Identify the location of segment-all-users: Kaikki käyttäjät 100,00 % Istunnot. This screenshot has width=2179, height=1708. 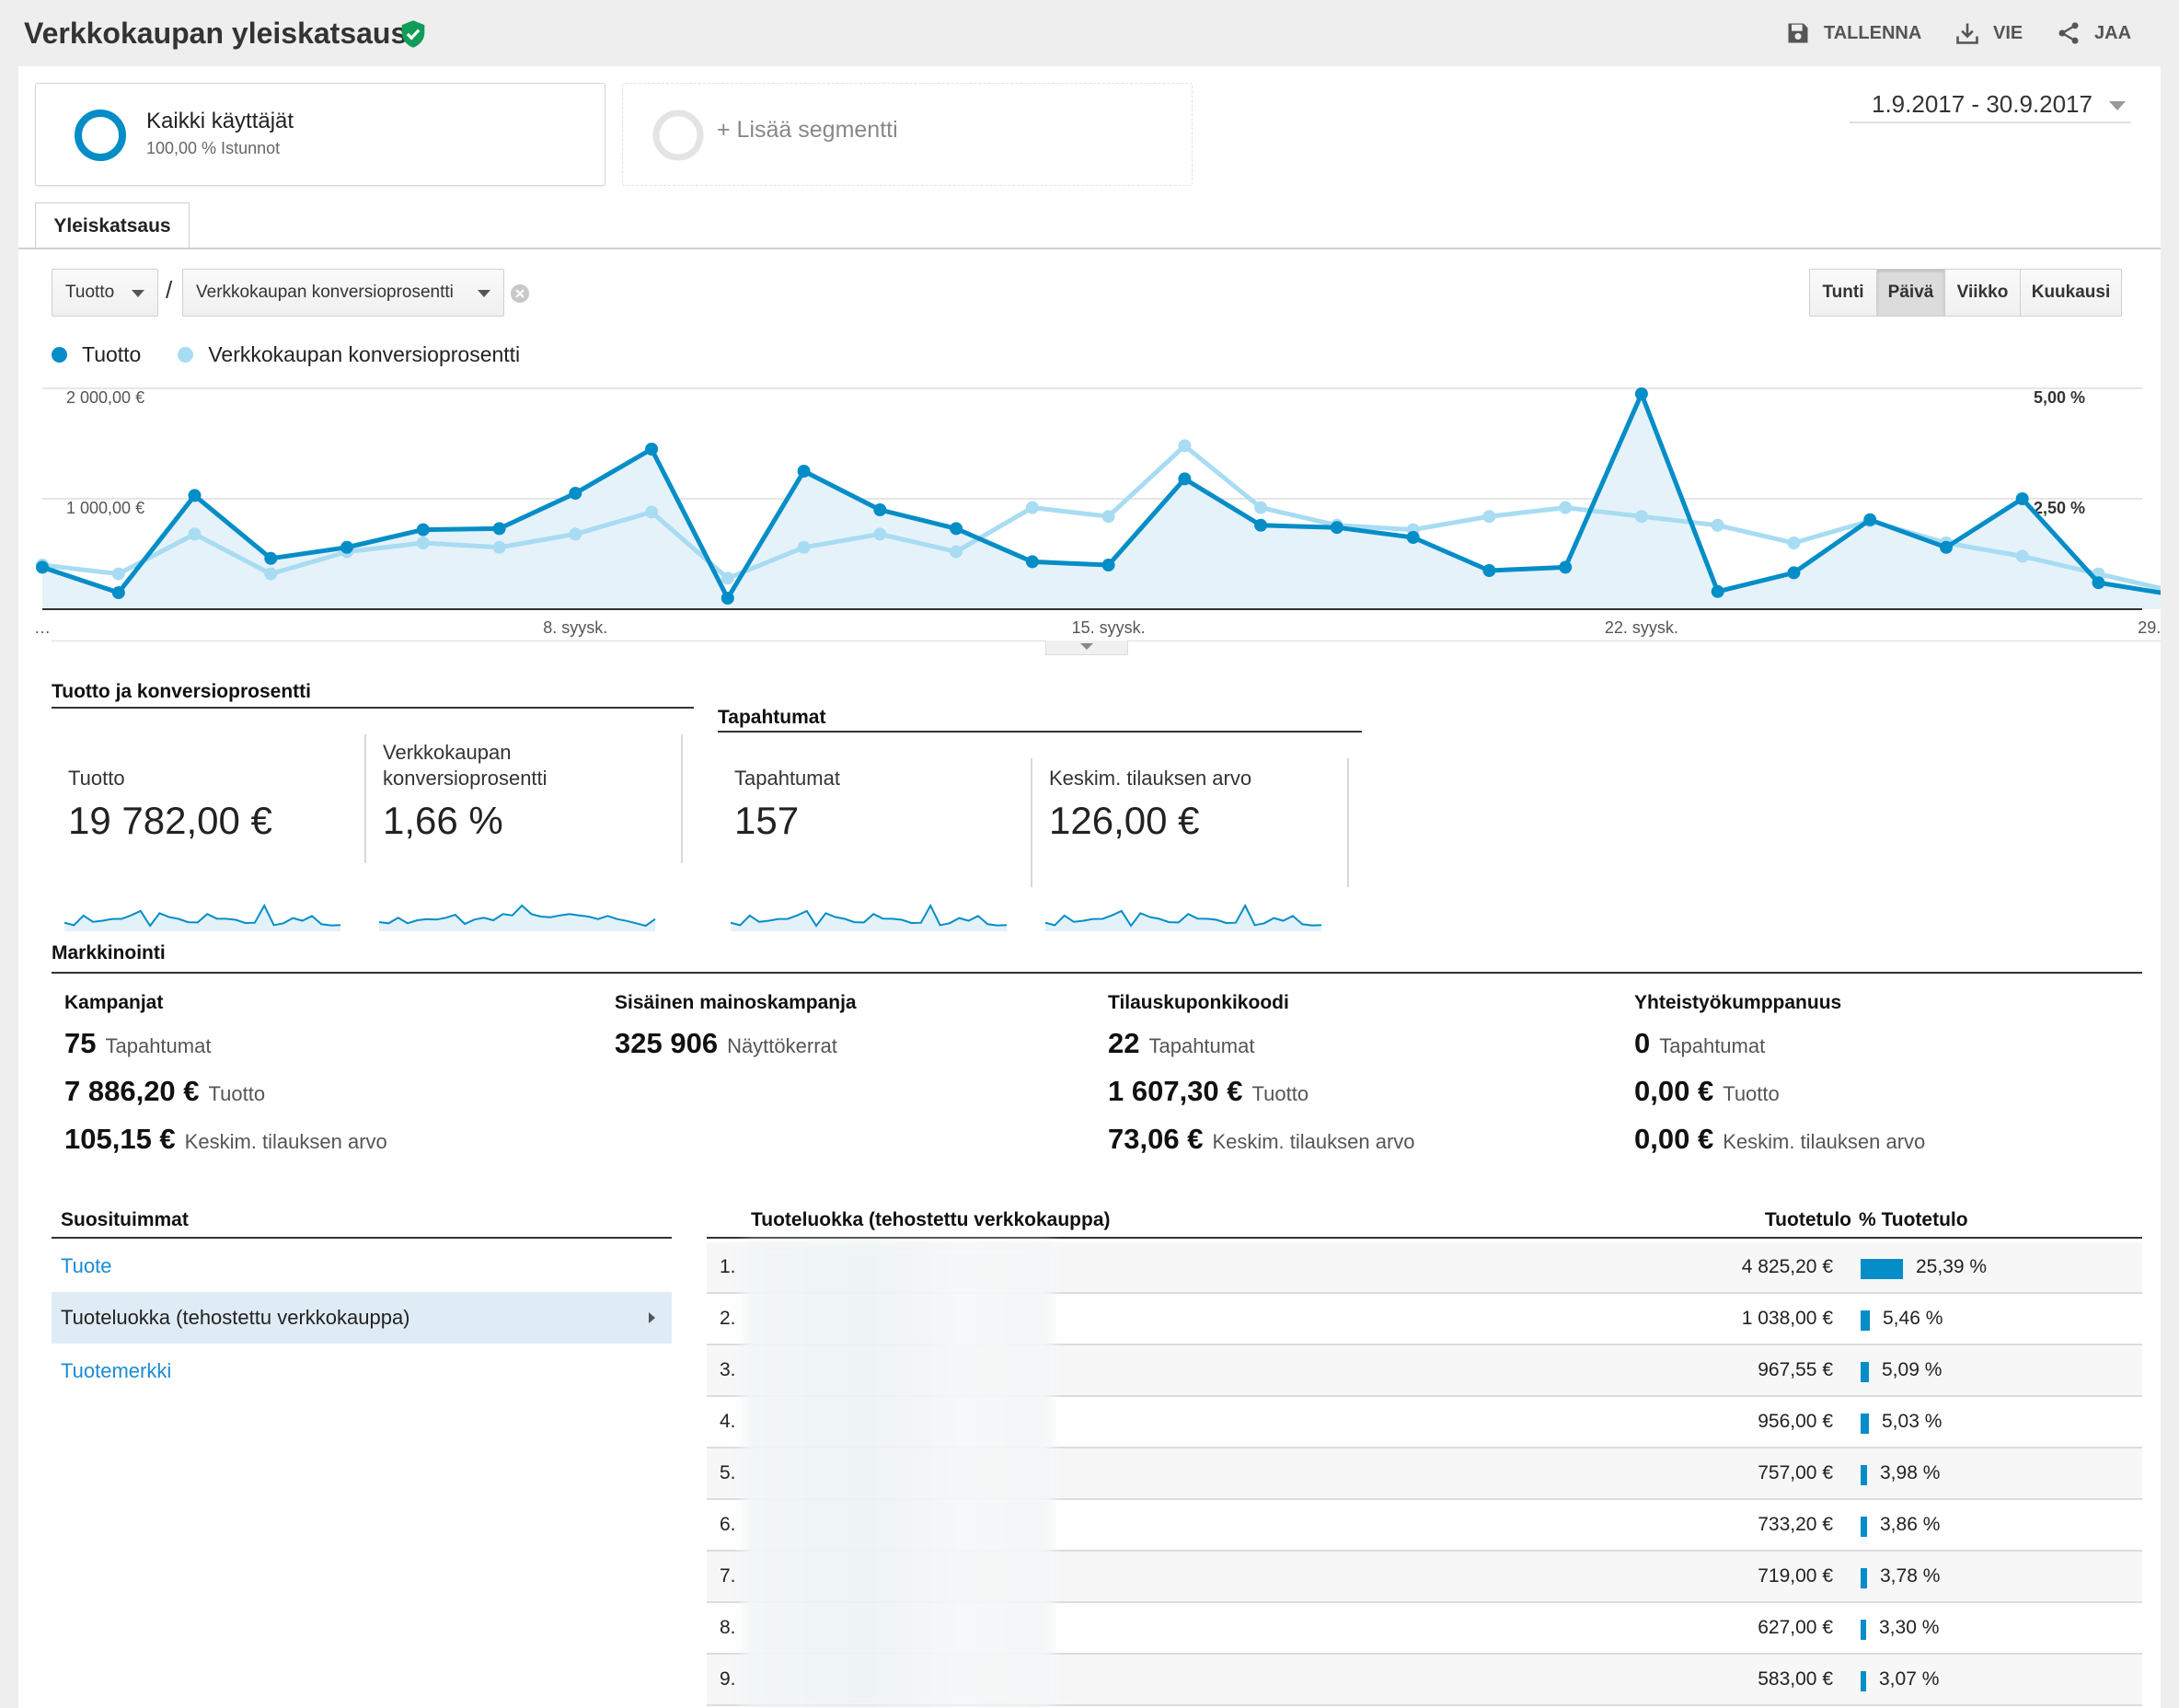
(320, 134).